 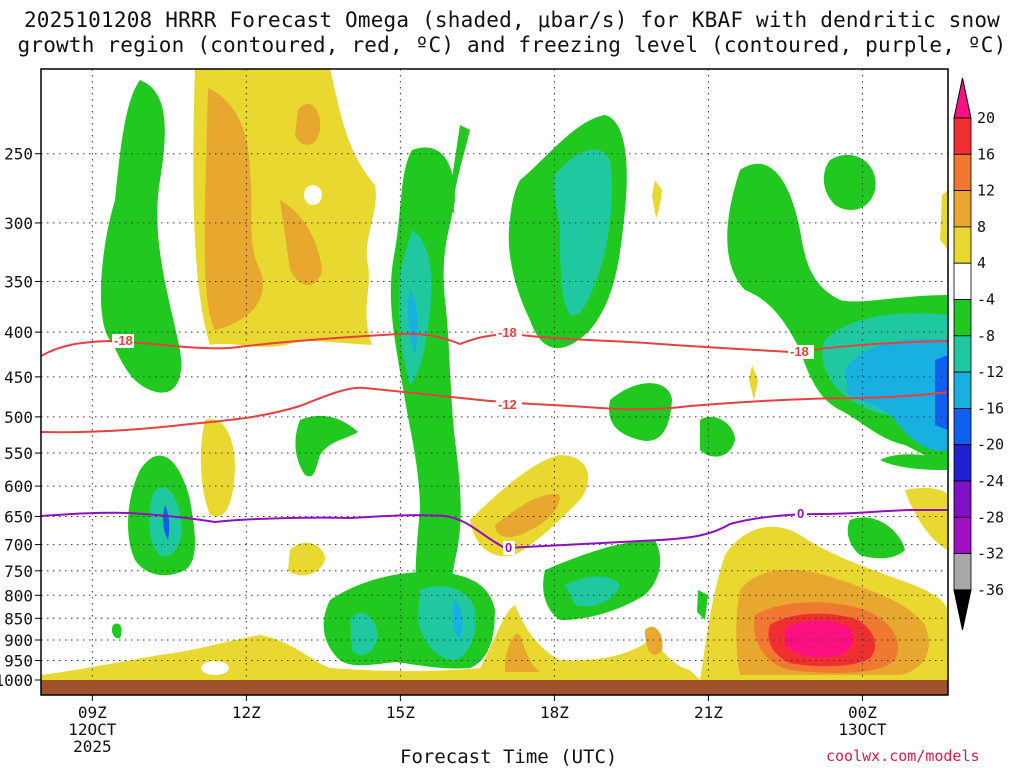 What do you see at coordinates (18, 377) in the screenshot?
I see `y-tick-label-450: 450` at bounding box center [18, 377].